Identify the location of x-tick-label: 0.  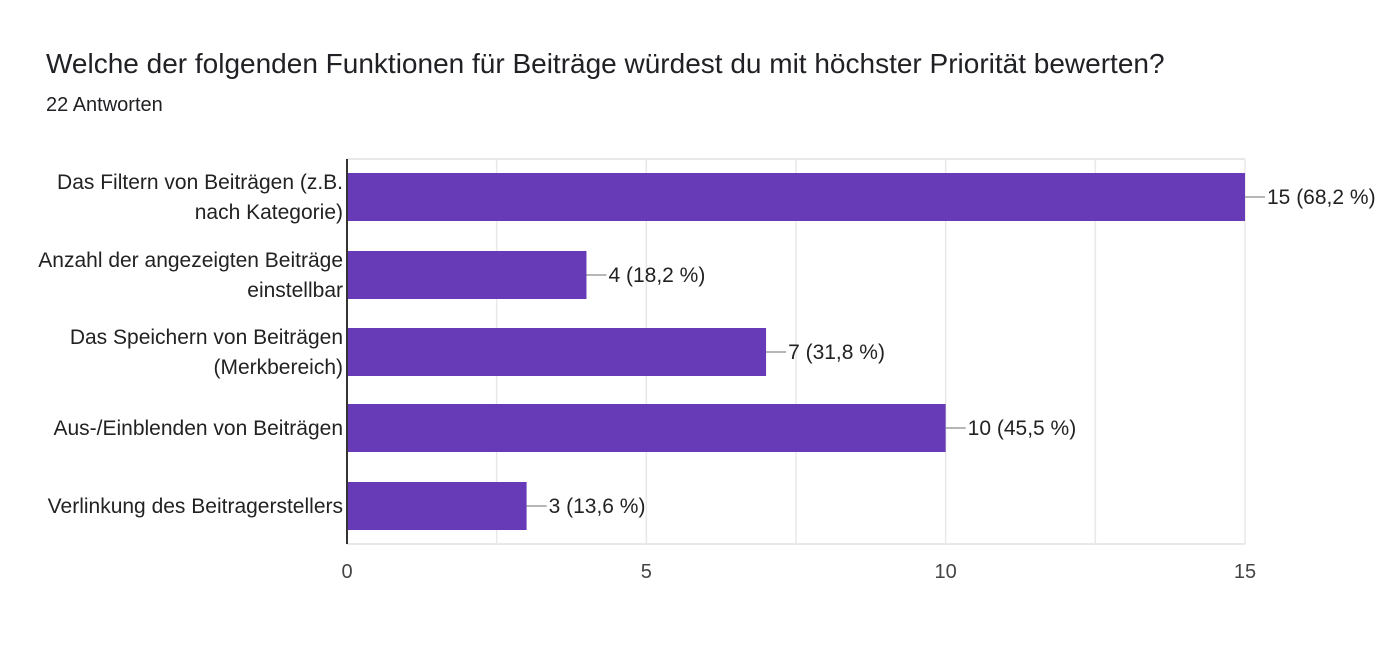
(346, 572).